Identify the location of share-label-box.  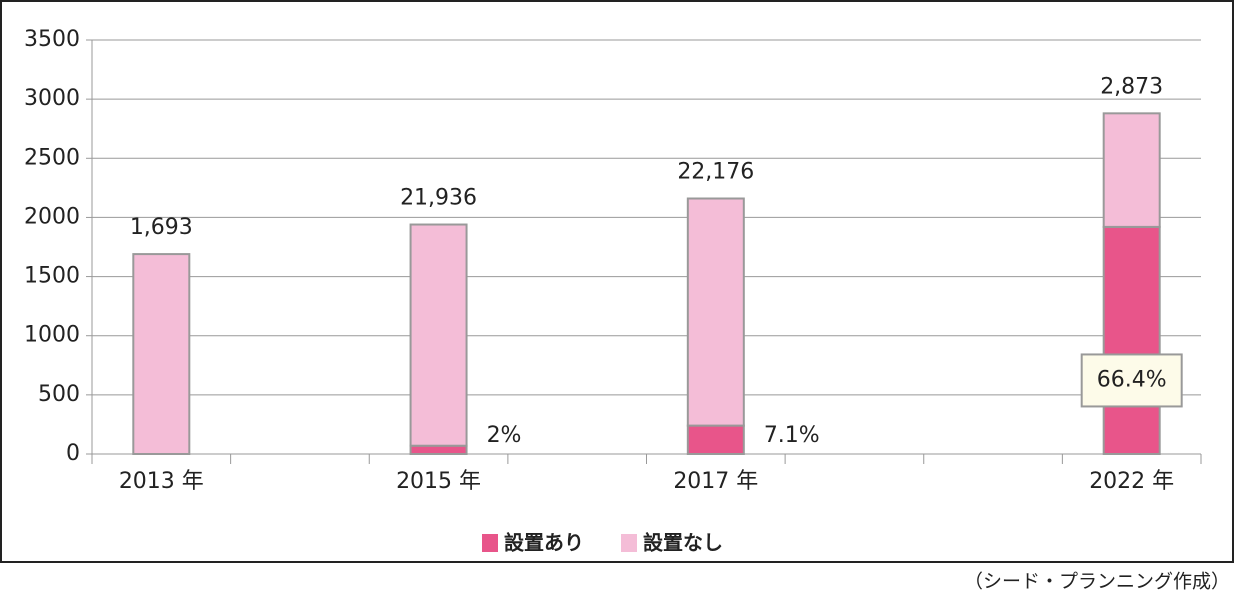
(1131, 380).